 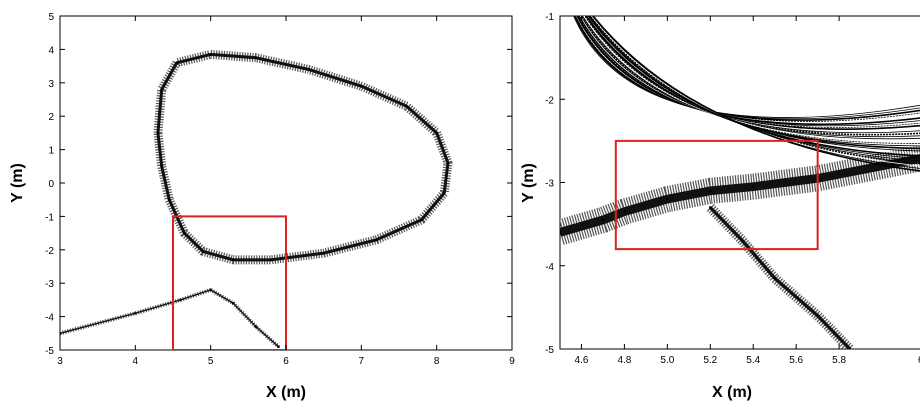 I want to click on x-tick-label: 4, so click(x=136, y=361).